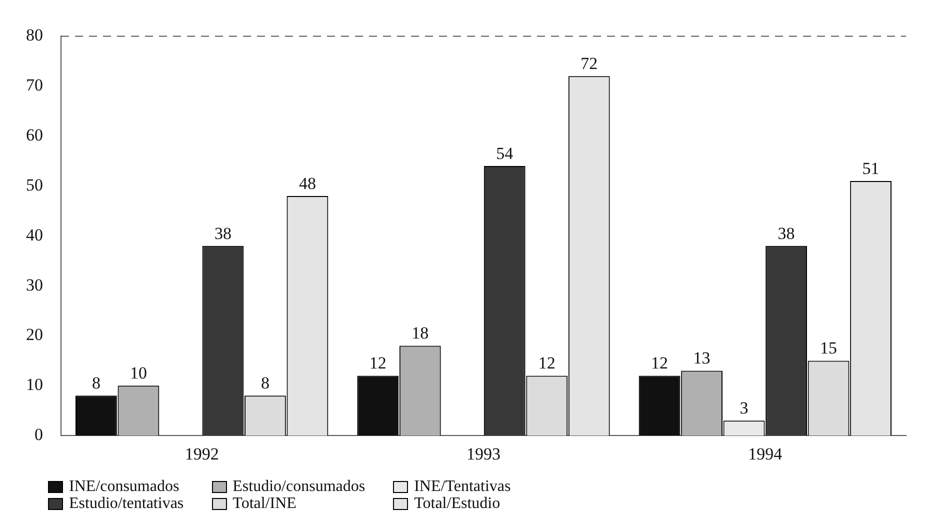  I want to click on x-tick-label: 1992, so click(201, 454).